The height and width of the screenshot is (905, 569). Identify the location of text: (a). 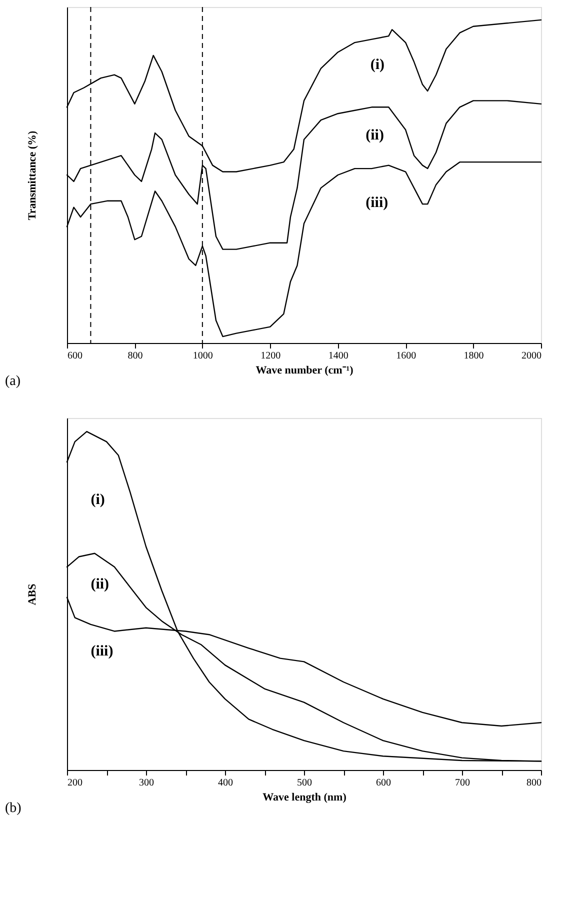
(13, 381).